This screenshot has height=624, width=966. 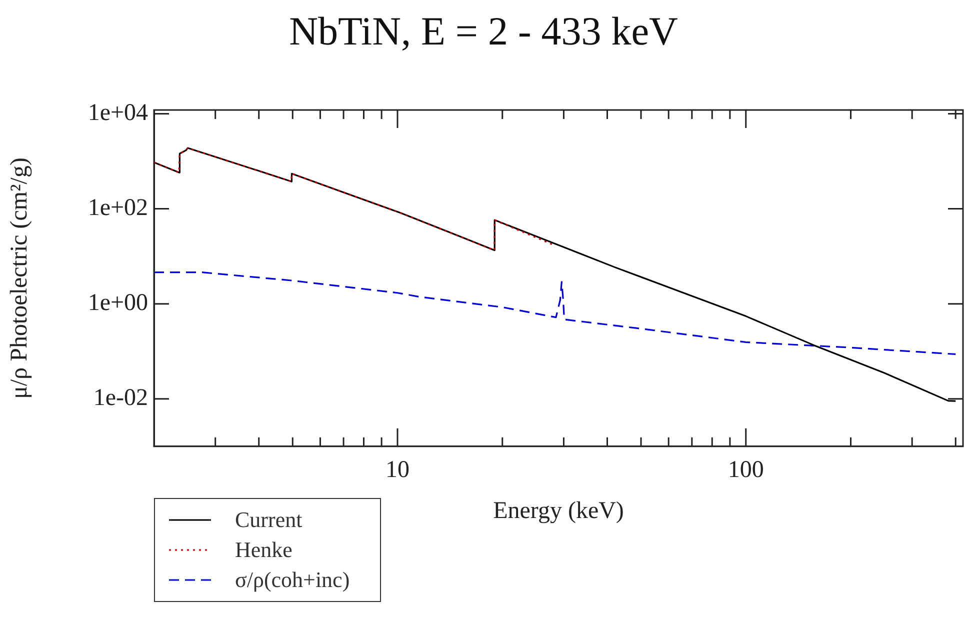 What do you see at coordinates (118, 208) in the screenshot?
I see `y-tick-label: 1e+02` at bounding box center [118, 208].